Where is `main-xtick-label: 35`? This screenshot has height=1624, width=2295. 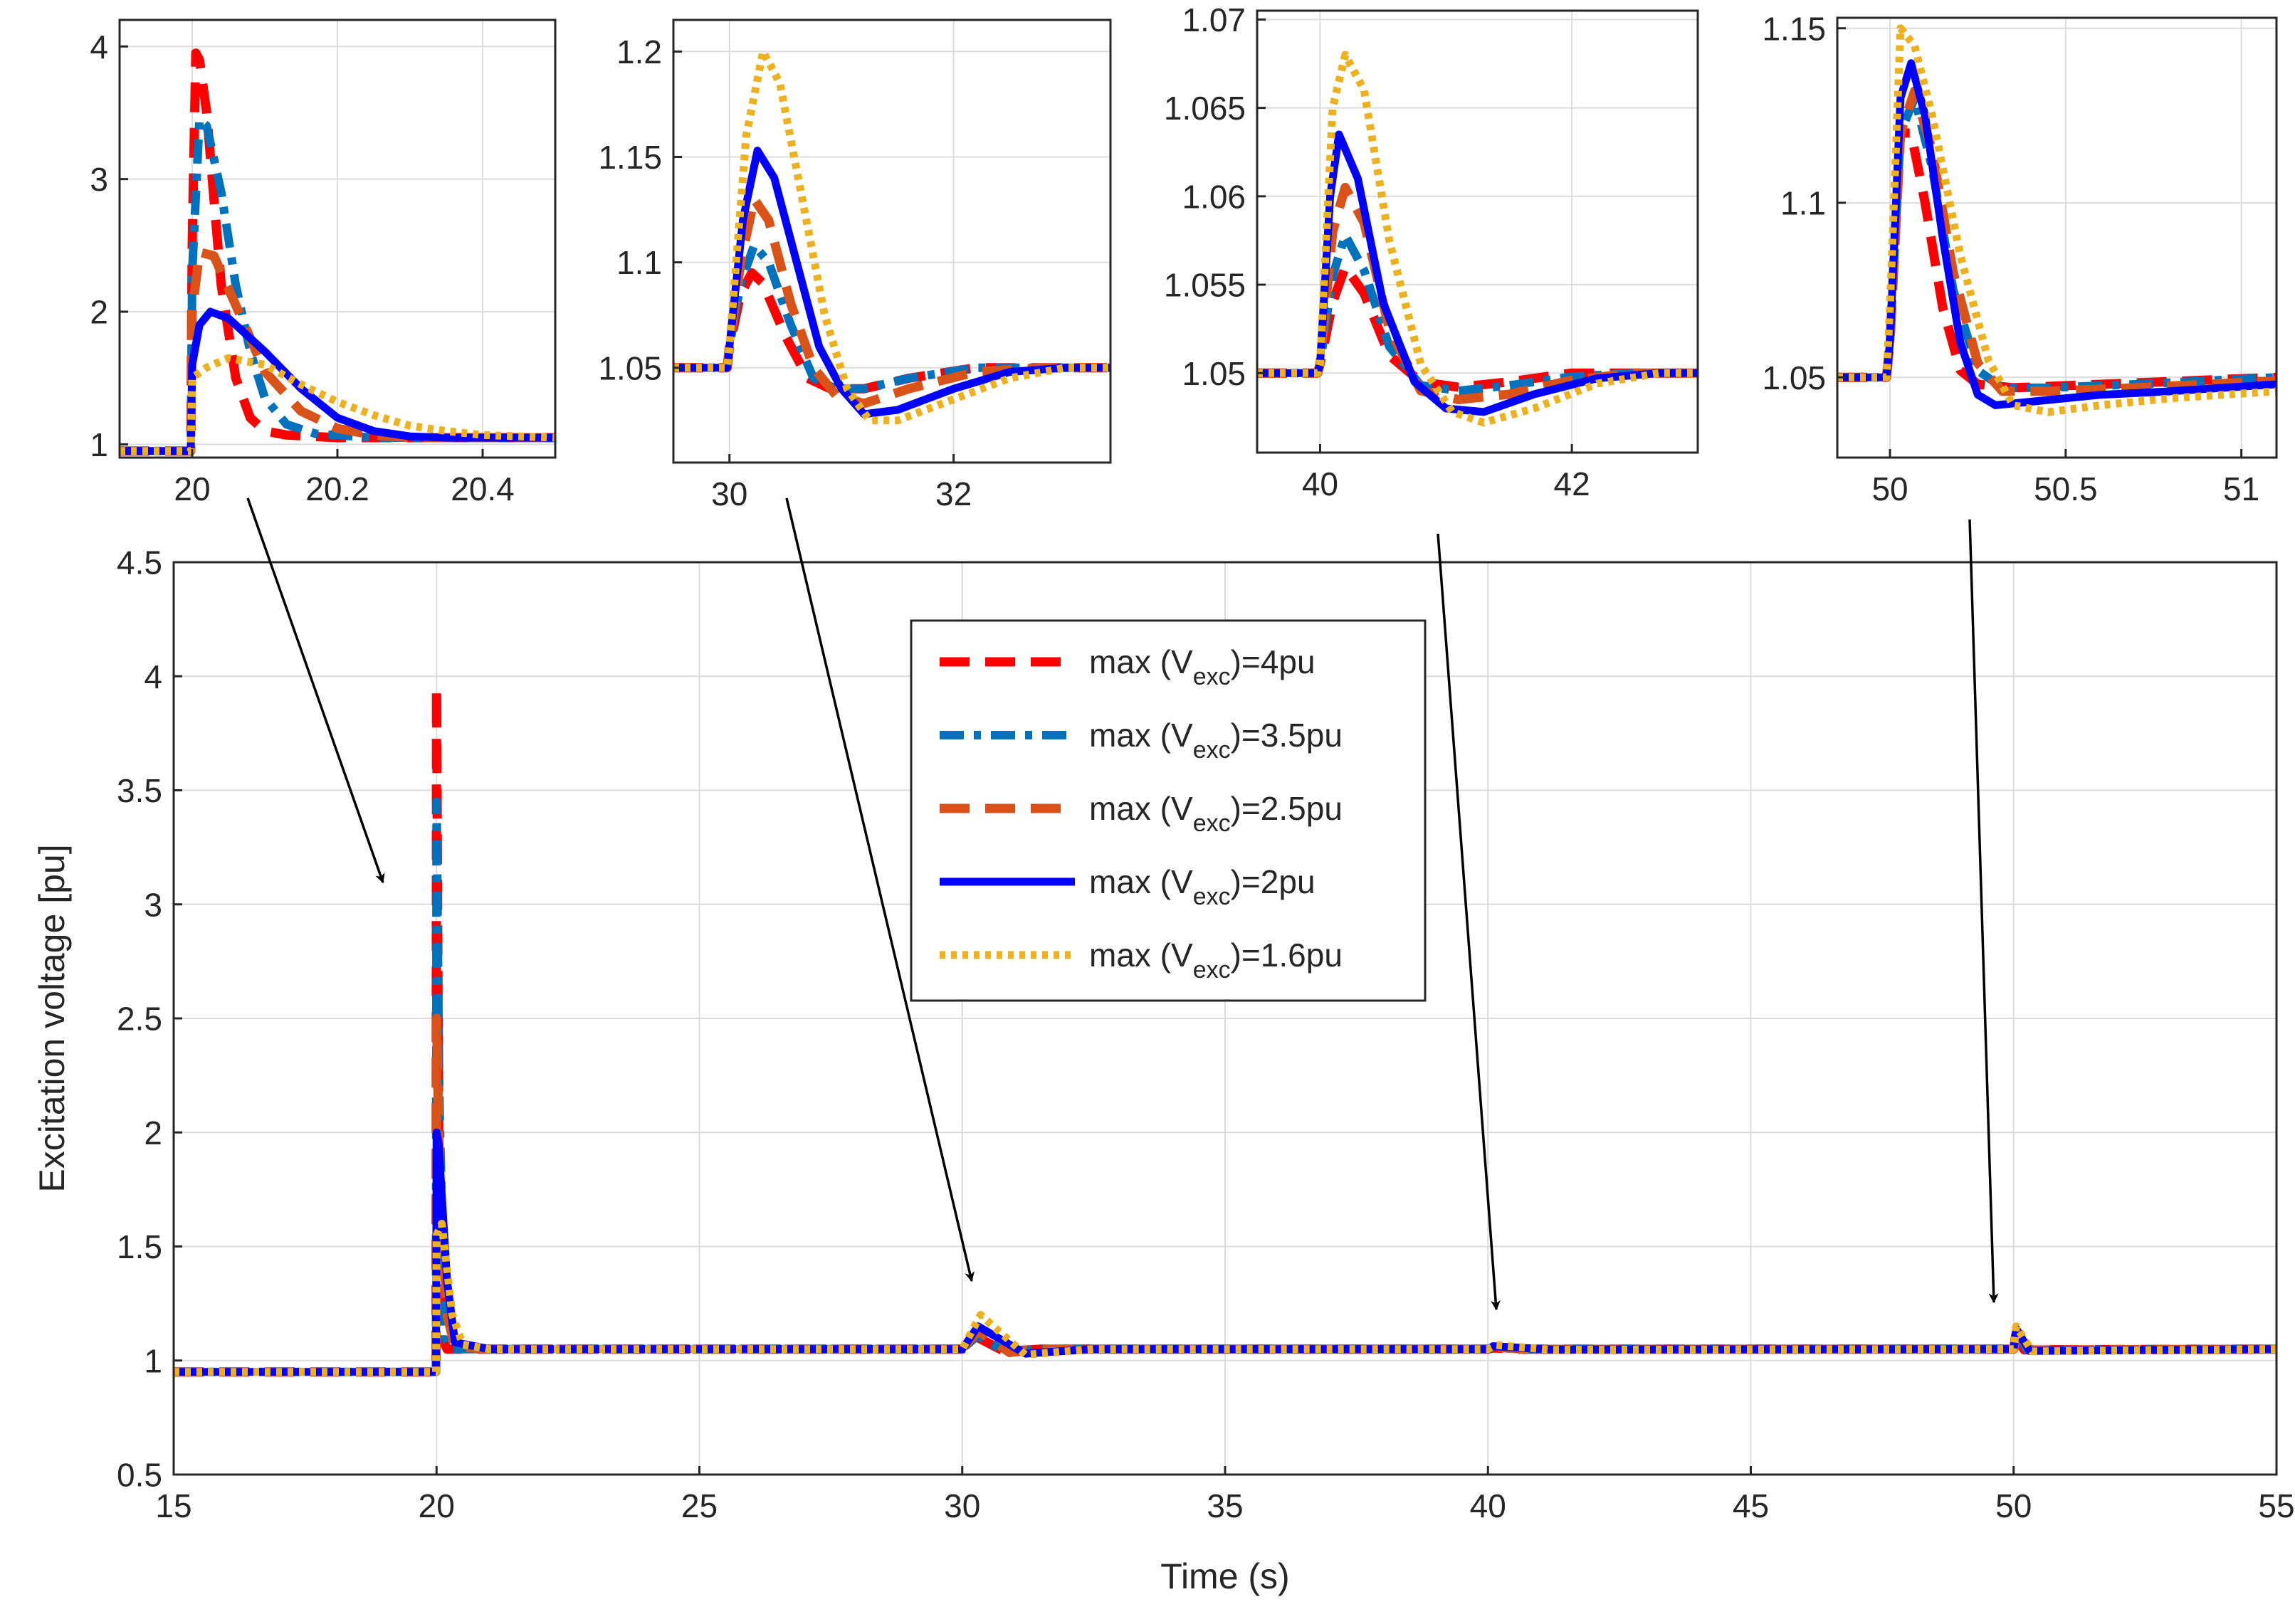 main-xtick-label: 35 is located at coordinates (1225, 1505).